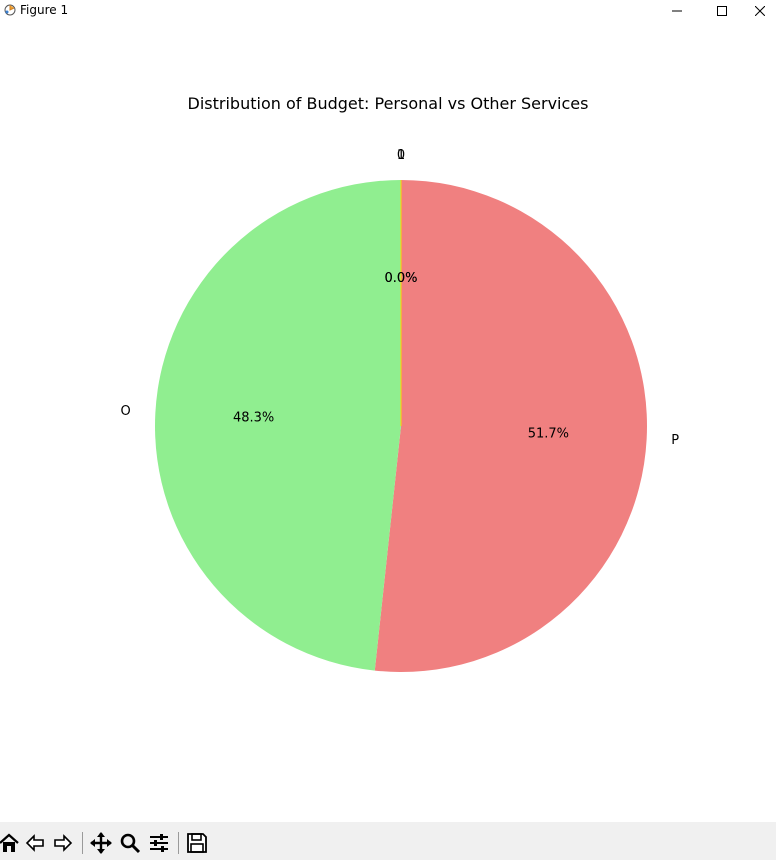 The width and height of the screenshot is (776, 860). I want to click on close-icon, so click(760, 11).